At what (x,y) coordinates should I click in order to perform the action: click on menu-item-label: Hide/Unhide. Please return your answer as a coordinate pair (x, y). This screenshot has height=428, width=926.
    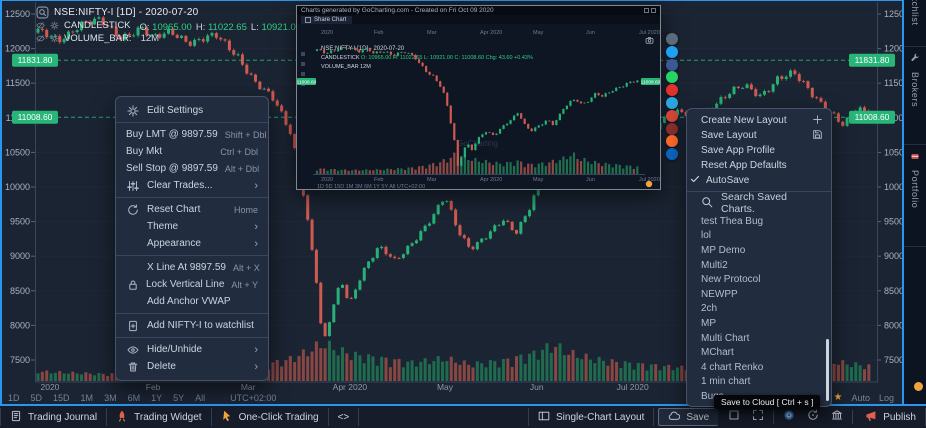
    Looking at the image, I should click on (175, 349).